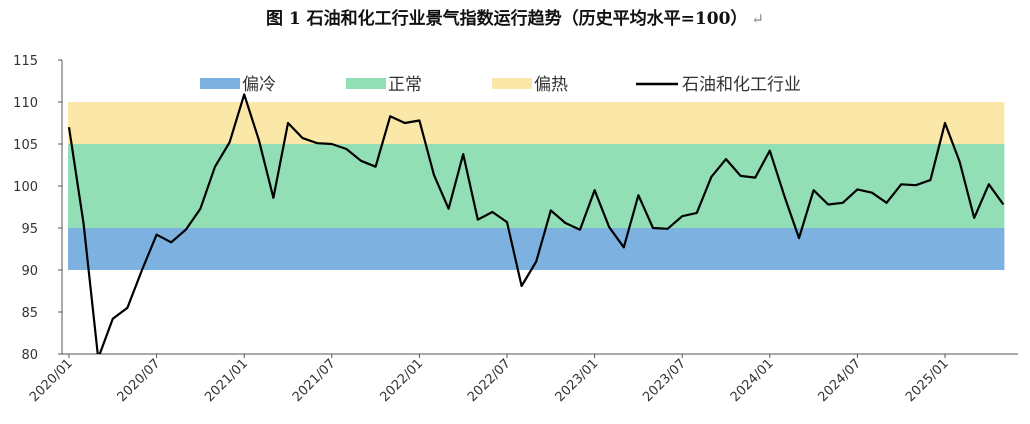 This screenshot has height=424, width=1030. I want to click on x-tick-label: 2020/01, so click(51, 380).